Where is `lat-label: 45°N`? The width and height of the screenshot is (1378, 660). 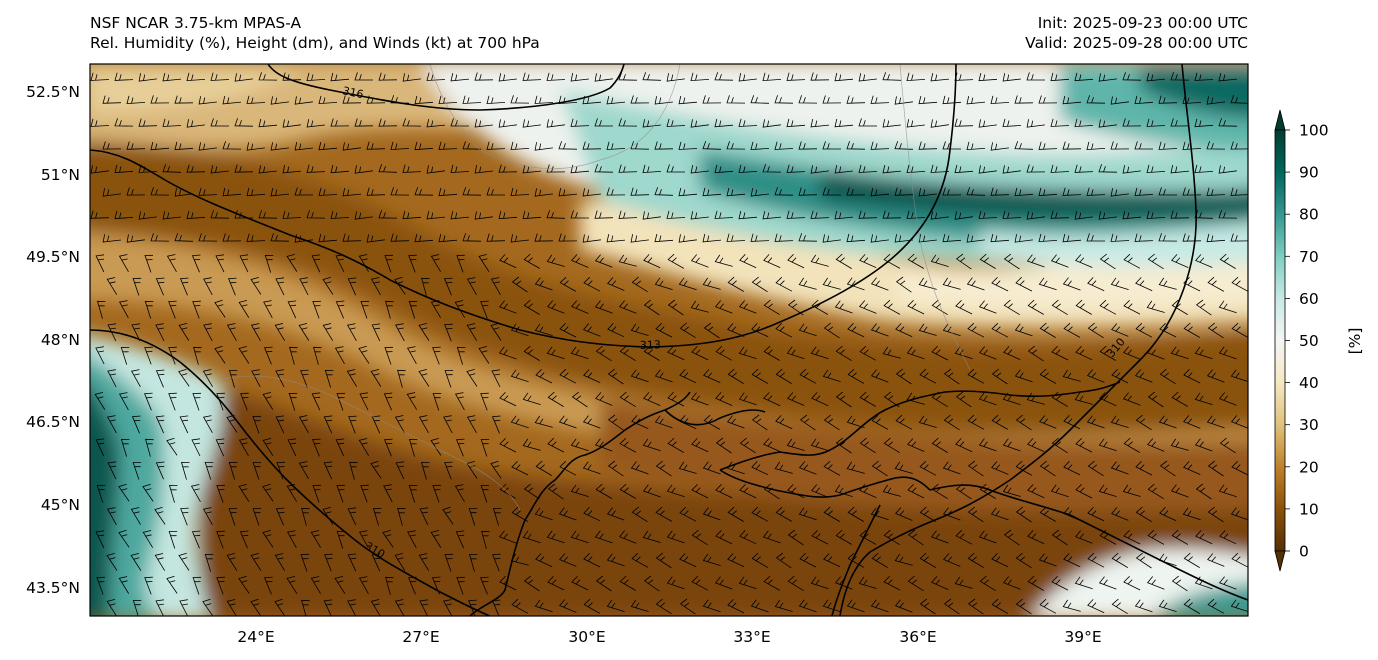
lat-label: 45°N is located at coordinates (60, 505).